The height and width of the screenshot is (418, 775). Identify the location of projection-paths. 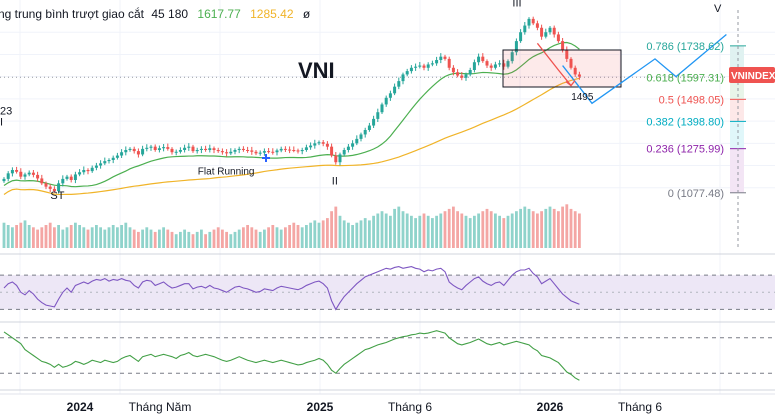
(637, 129).